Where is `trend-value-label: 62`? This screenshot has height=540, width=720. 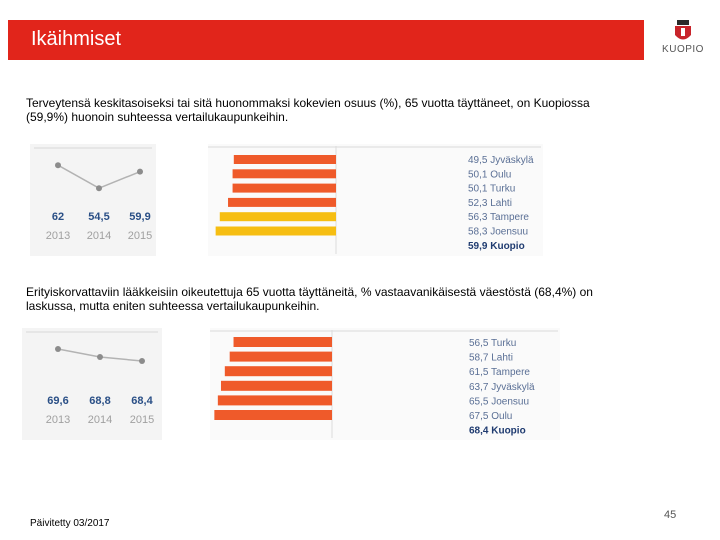 trend-value-label: 62 is located at coordinates (58, 217).